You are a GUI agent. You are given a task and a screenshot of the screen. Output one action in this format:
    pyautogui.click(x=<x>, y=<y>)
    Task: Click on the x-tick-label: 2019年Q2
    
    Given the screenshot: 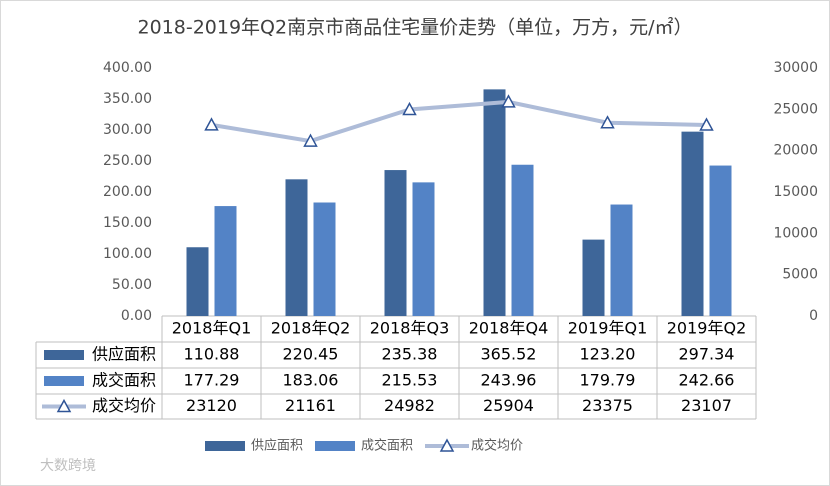 What is the action you would take?
    pyautogui.click(x=707, y=328)
    